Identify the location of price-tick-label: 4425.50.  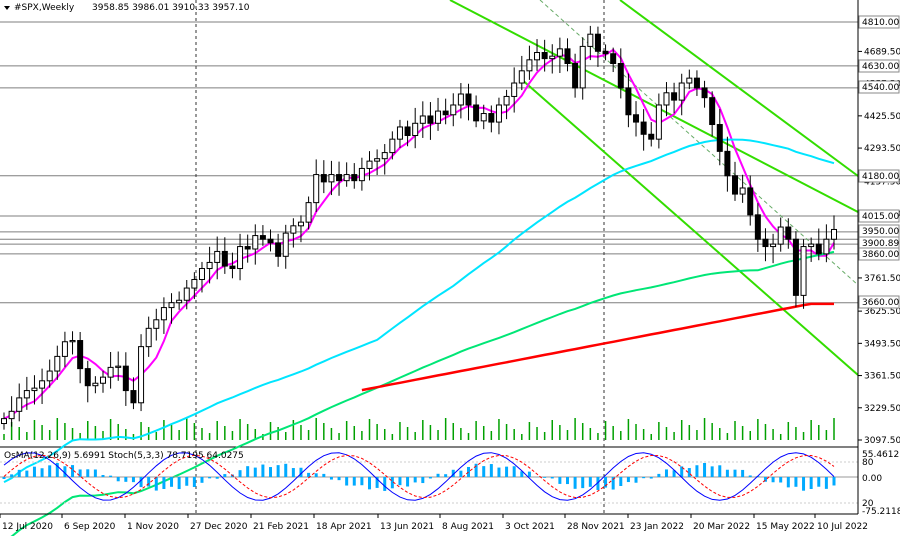
(882, 117).